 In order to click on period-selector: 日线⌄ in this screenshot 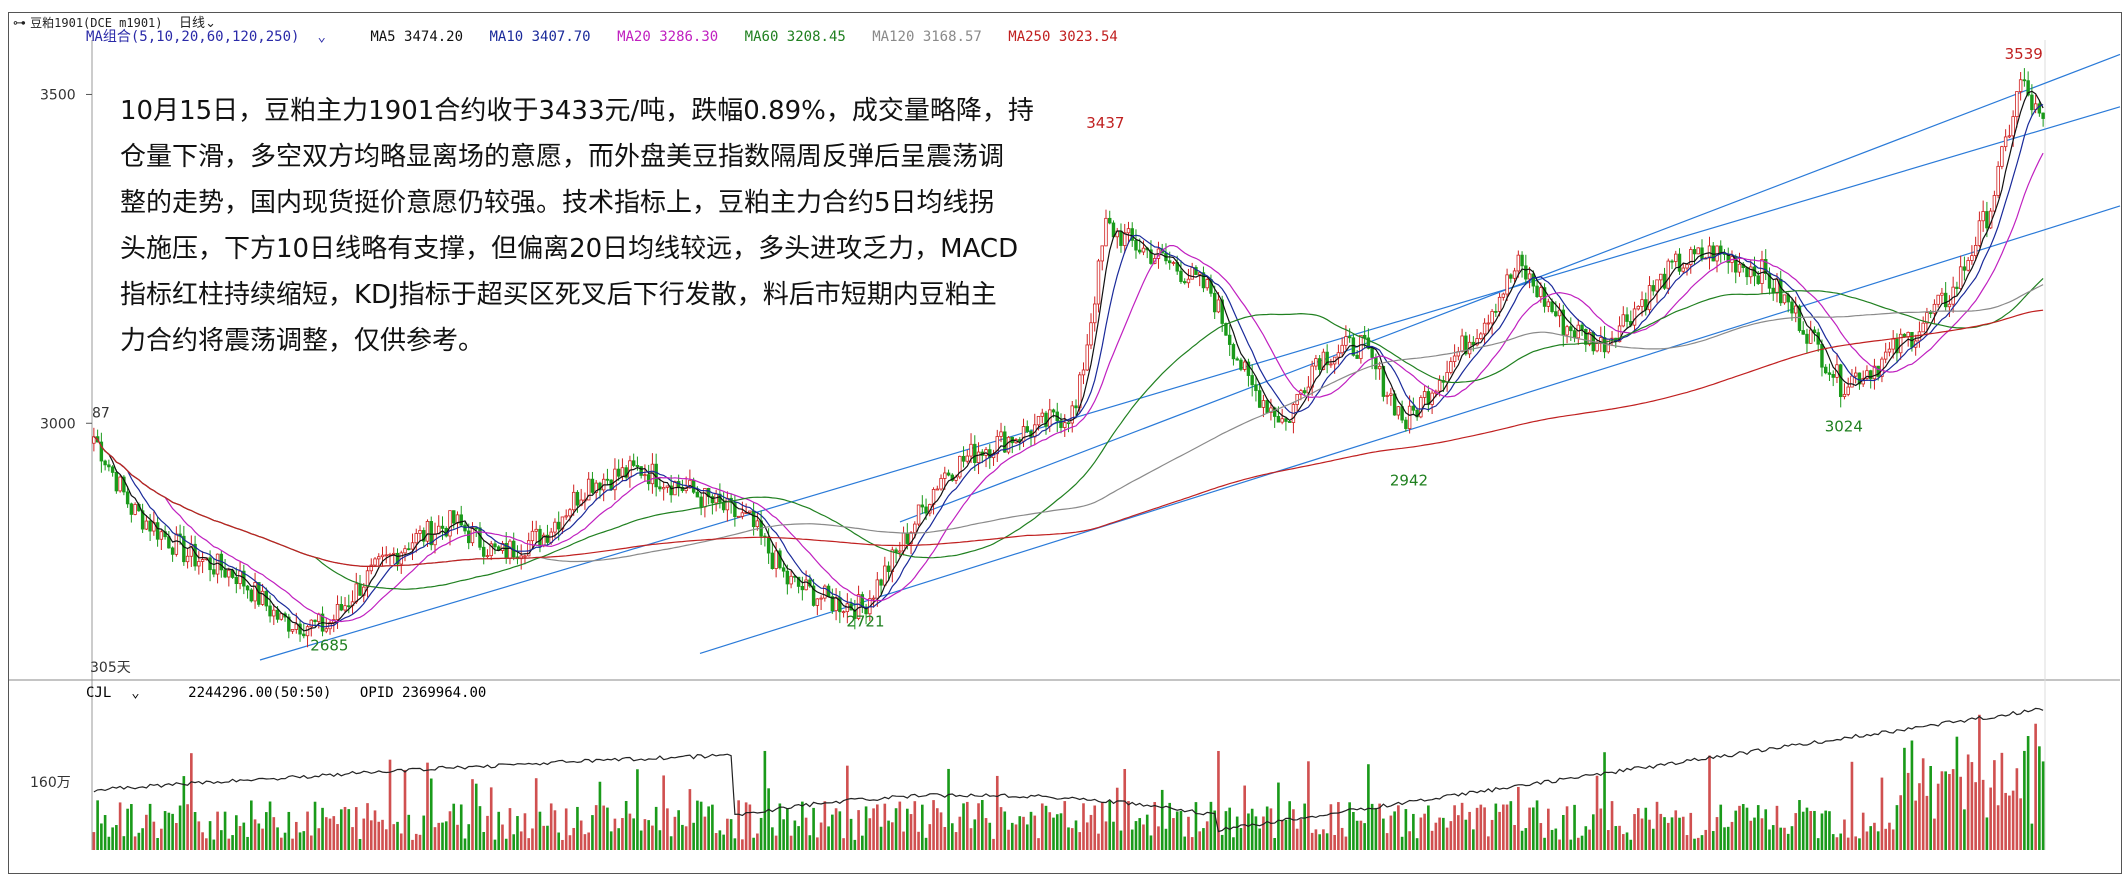, I will do `click(197, 23)`.